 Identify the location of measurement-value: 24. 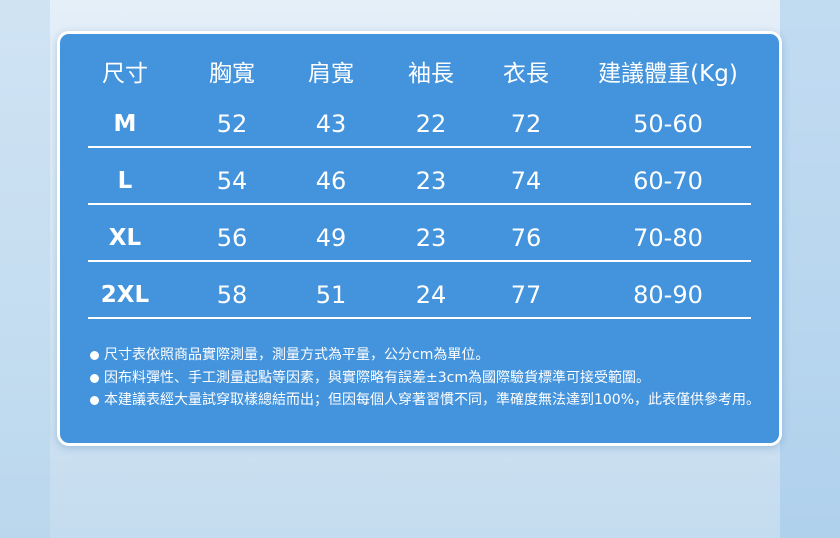
(431, 295).